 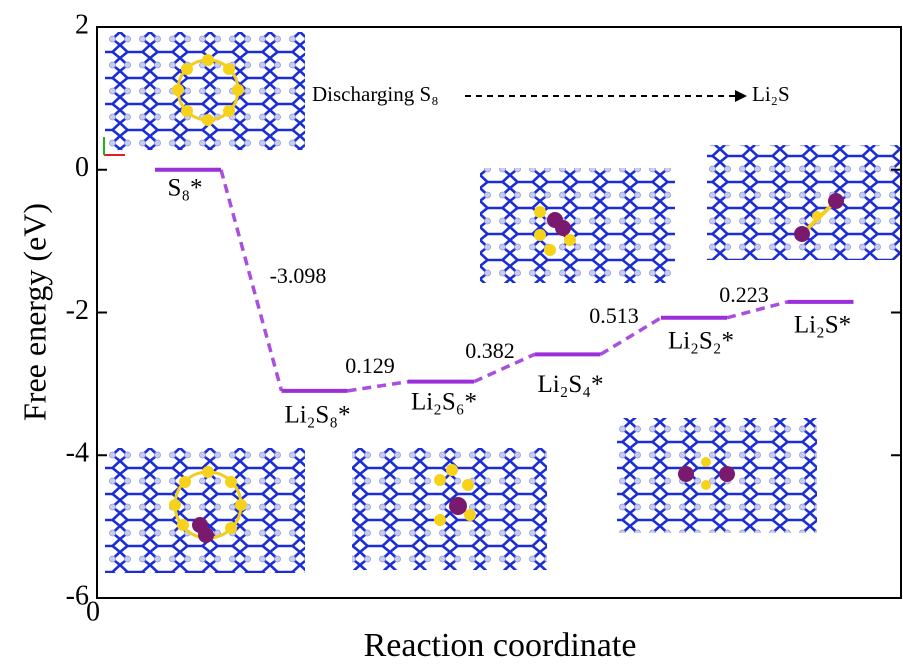 I want to click on level-label: Li₂S₄*, so click(x=570, y=384).